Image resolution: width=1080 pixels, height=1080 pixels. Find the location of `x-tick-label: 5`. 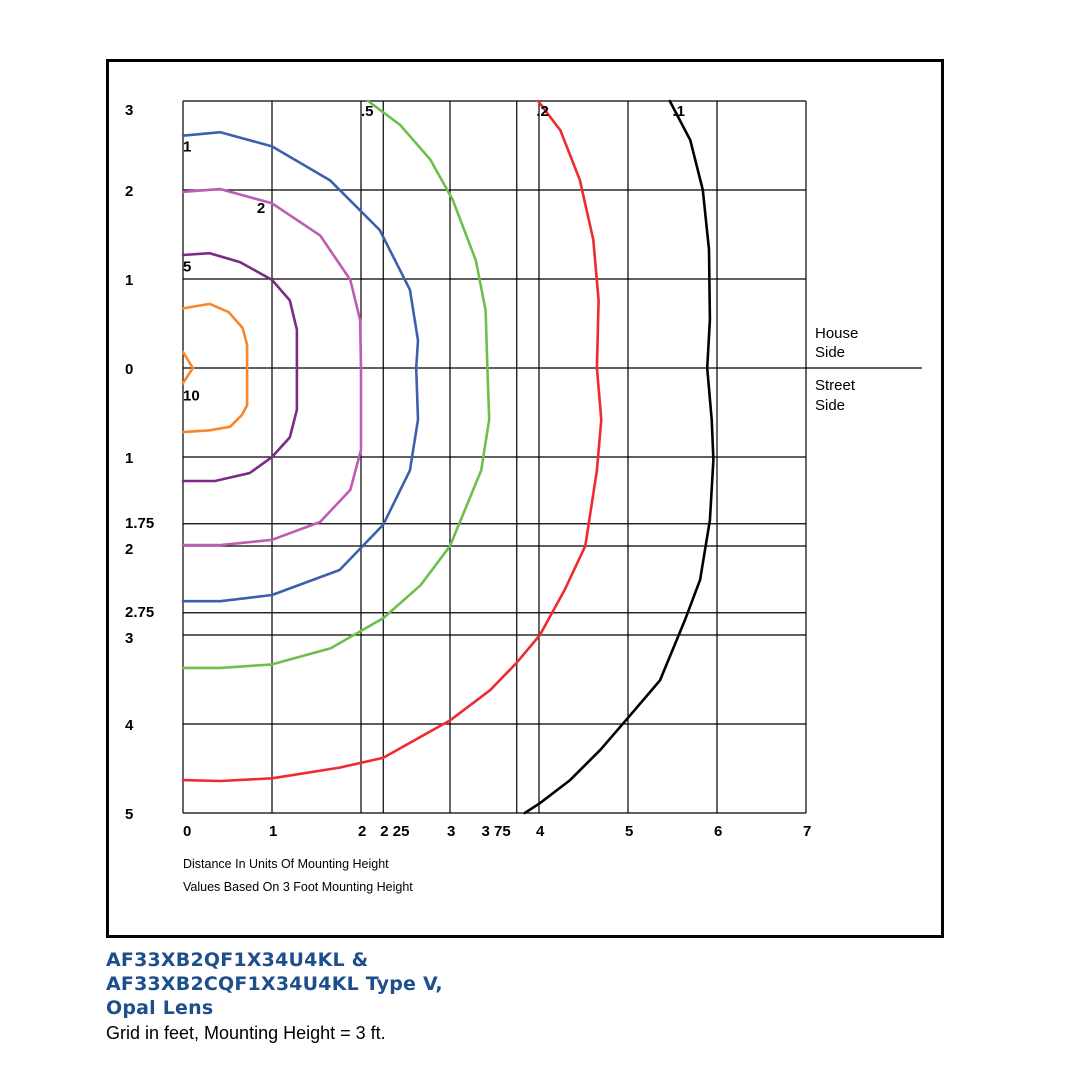

x-tick-label: 5 is located at coordinates (629, 831).